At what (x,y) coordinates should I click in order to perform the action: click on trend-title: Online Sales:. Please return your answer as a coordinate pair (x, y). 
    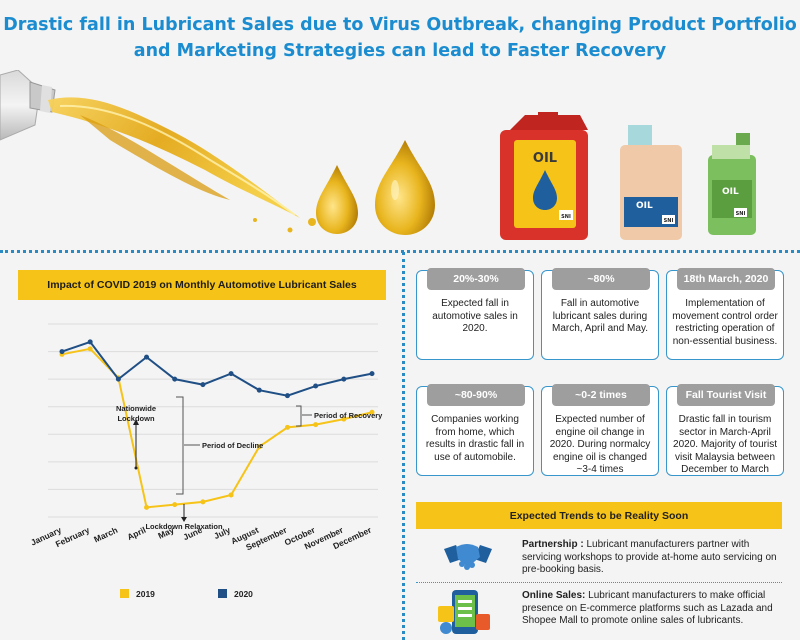
    Looking at the image, I should click on (554, 595).